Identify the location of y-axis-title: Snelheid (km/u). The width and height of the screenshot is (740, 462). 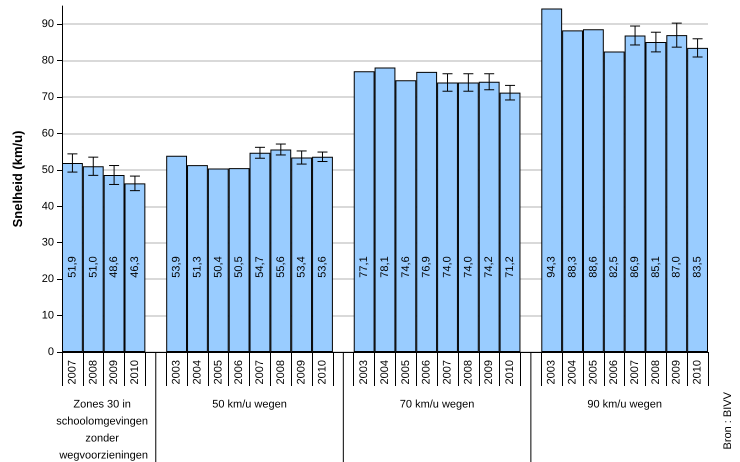
(17, 179).